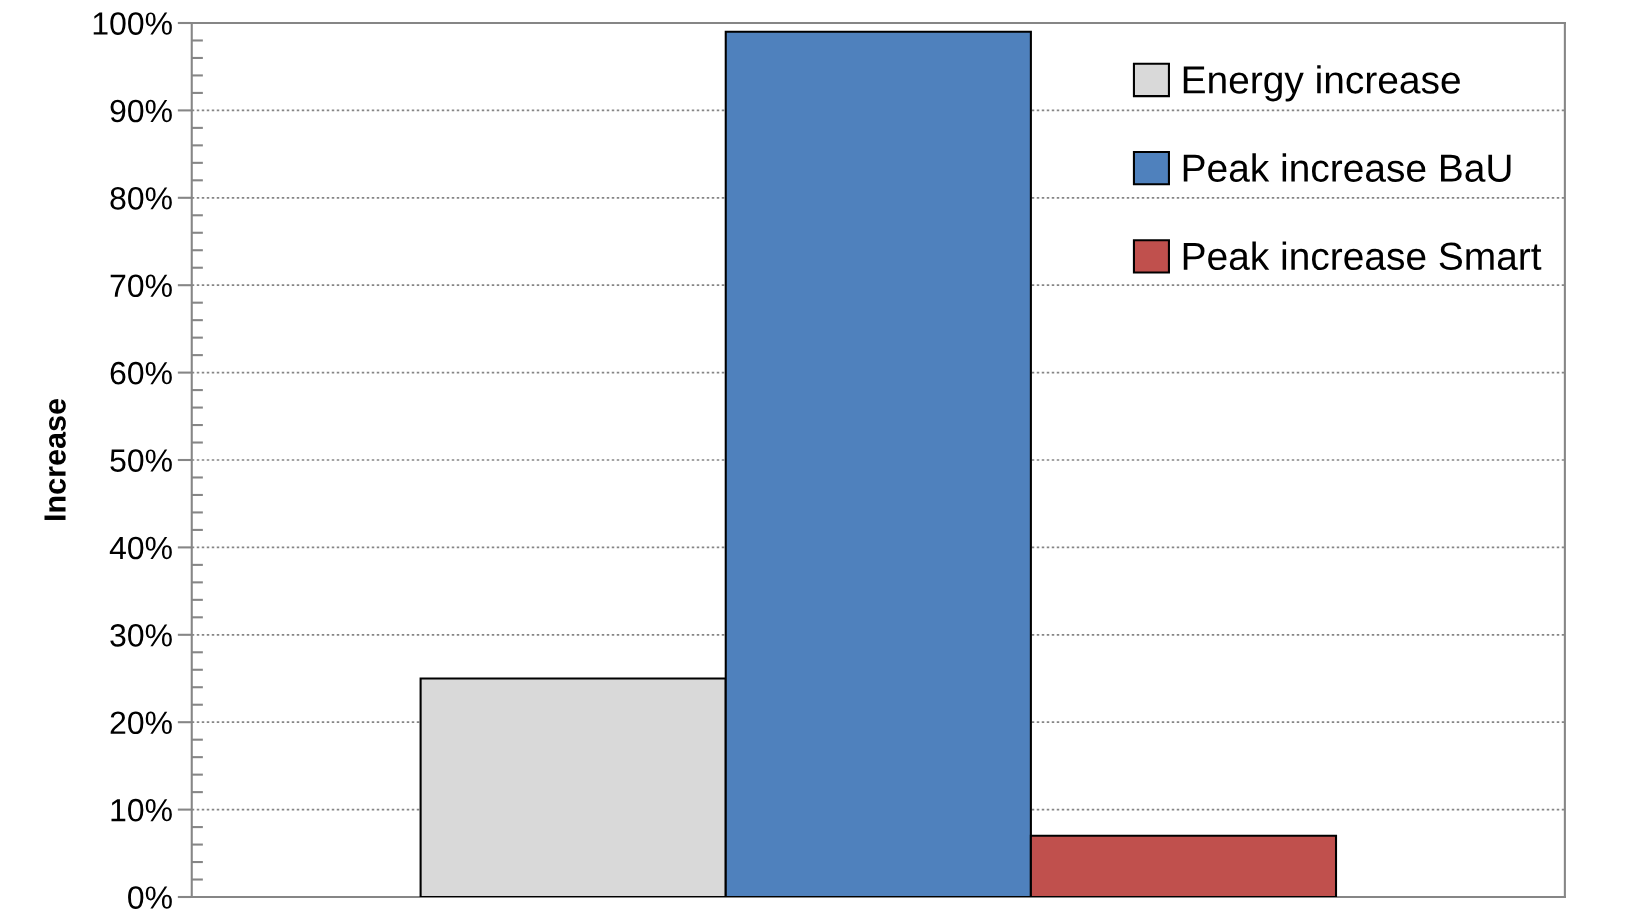 The width and height of the screenshot is (1625, 920). Describe the element at coordinates (141, 723) in the screenshot. I see `y-tick-label: 20%` at that location.